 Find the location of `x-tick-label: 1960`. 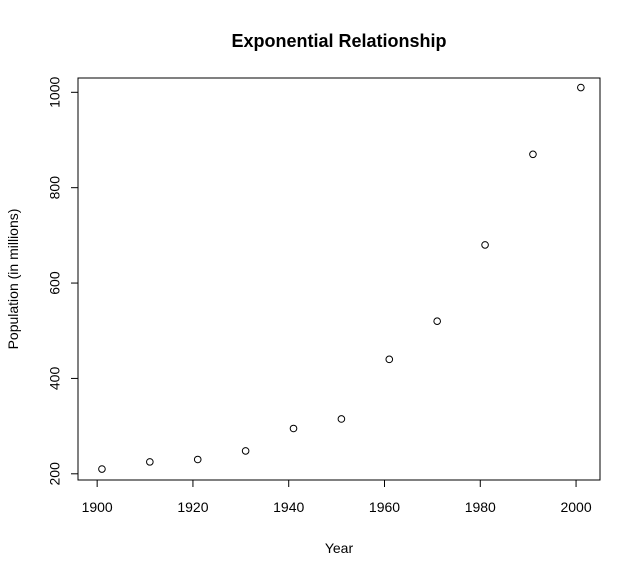

x-tick-label: 1960 is located at coordinates (384, 507).